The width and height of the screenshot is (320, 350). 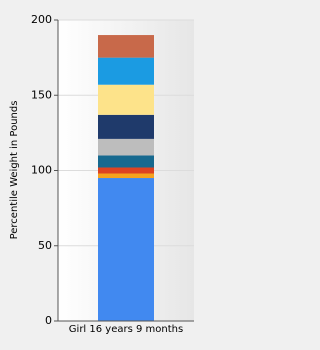 I want to click on y-tick-label: 100, so click(x=41, y=170).